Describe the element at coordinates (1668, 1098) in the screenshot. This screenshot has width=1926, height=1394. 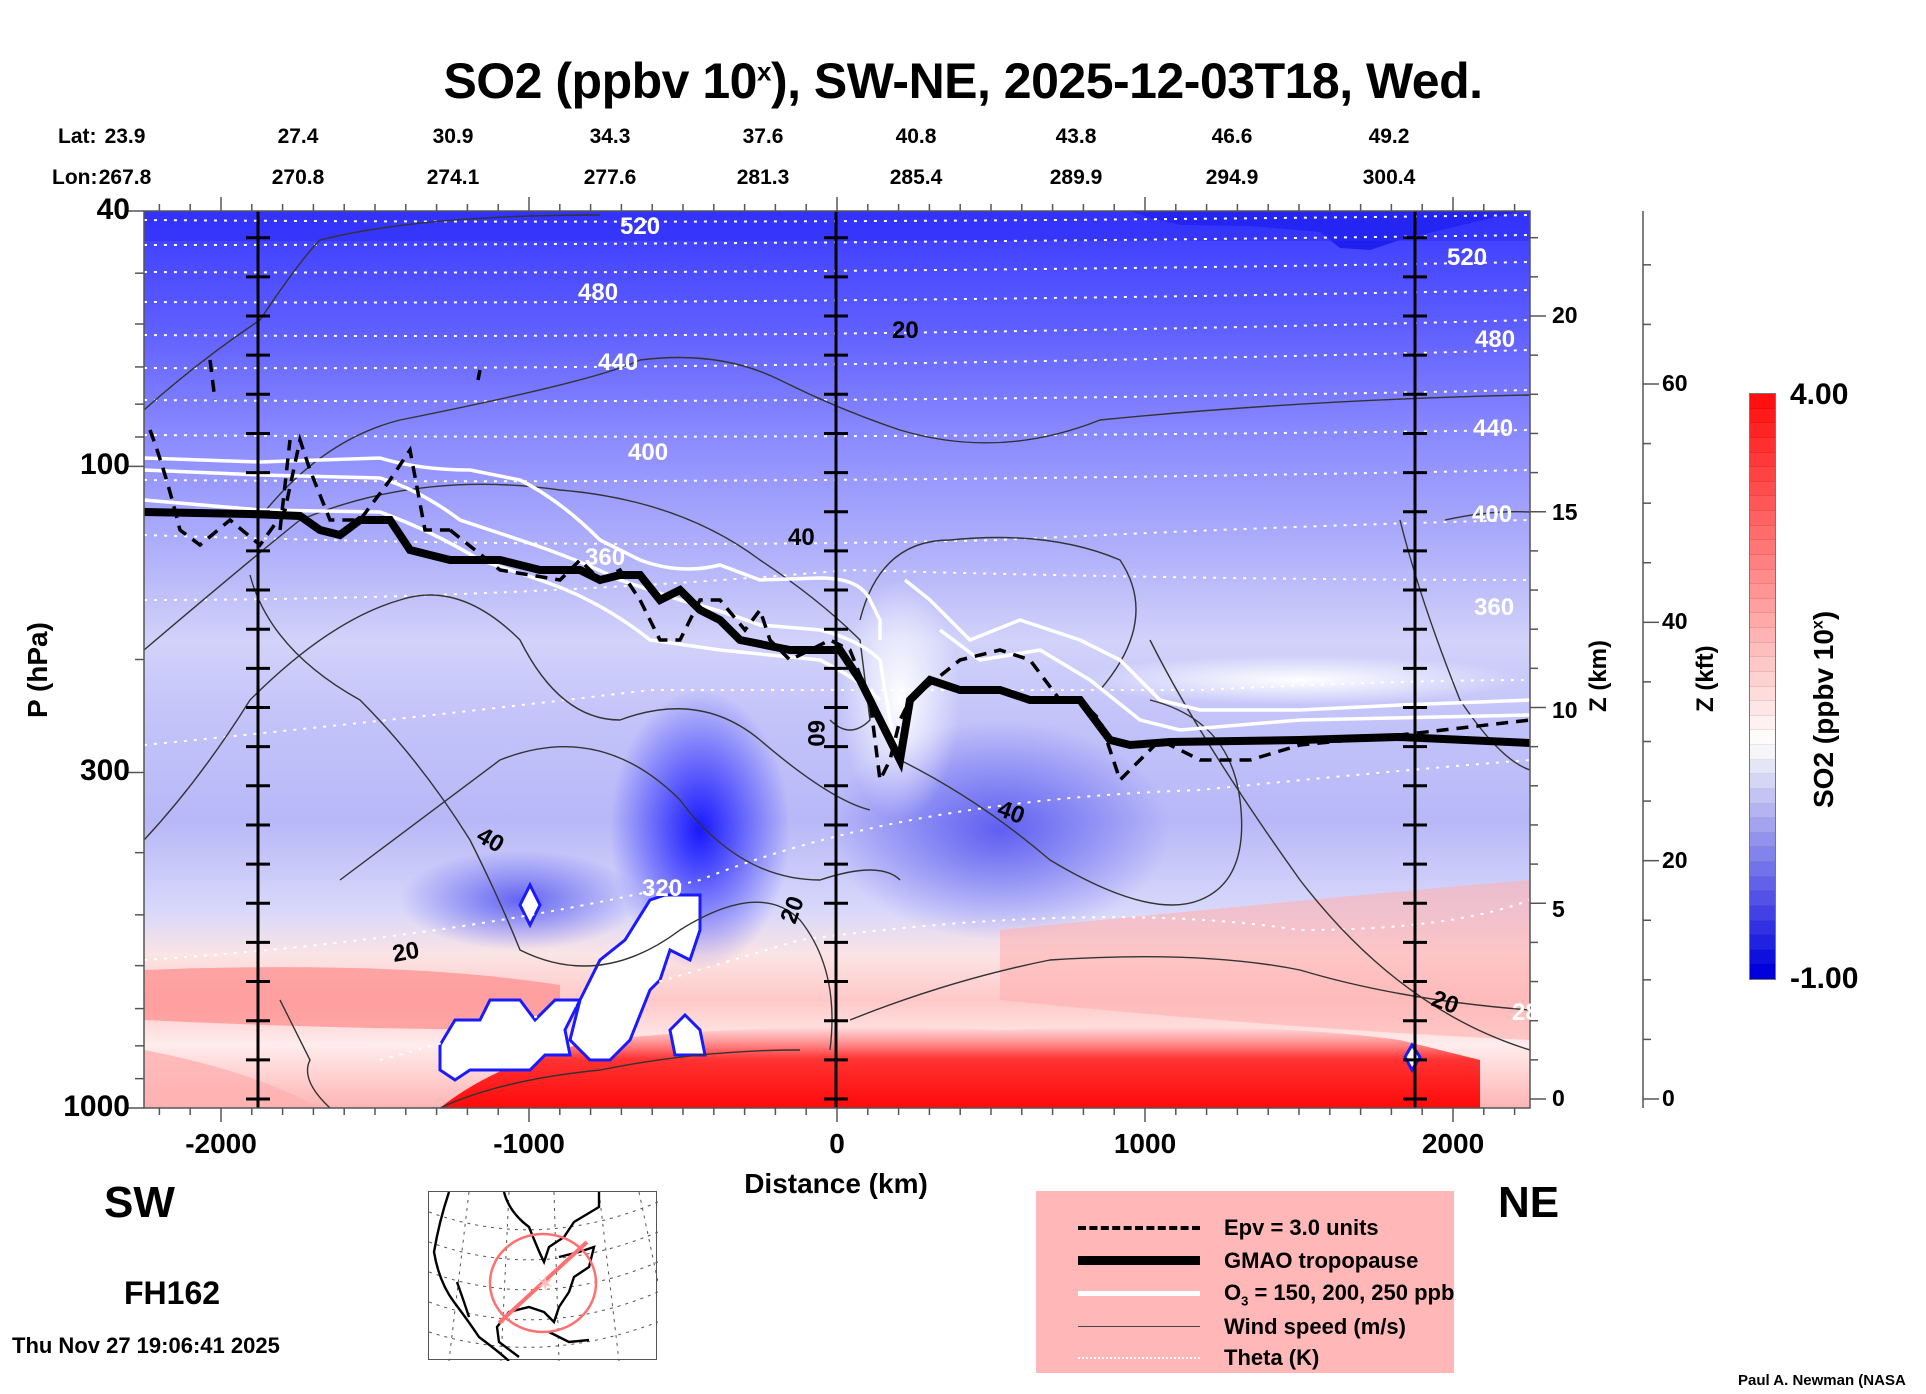
I see `zkft-tick-label: 0` at that location.